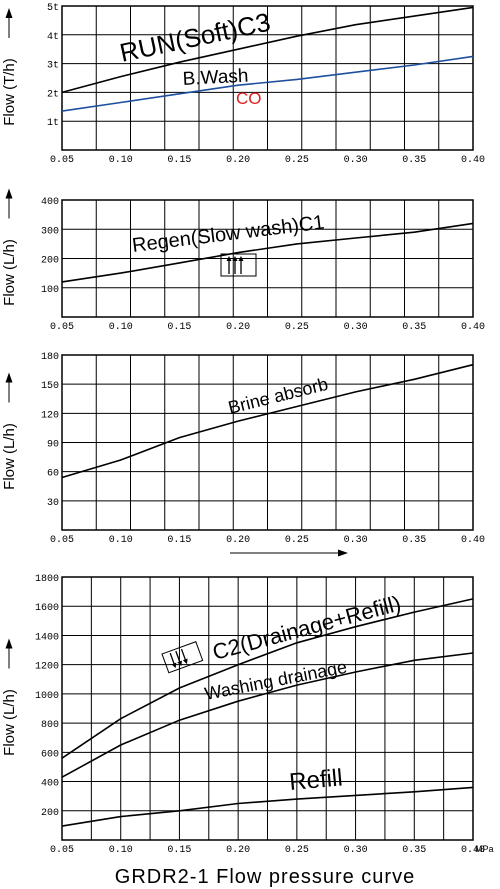 Image resolution: width=500 pixels, height=889 pixels. Describe the element at coordinates (53, 66) in the screenshot. I see `y-tick-label: 3t` at that location.